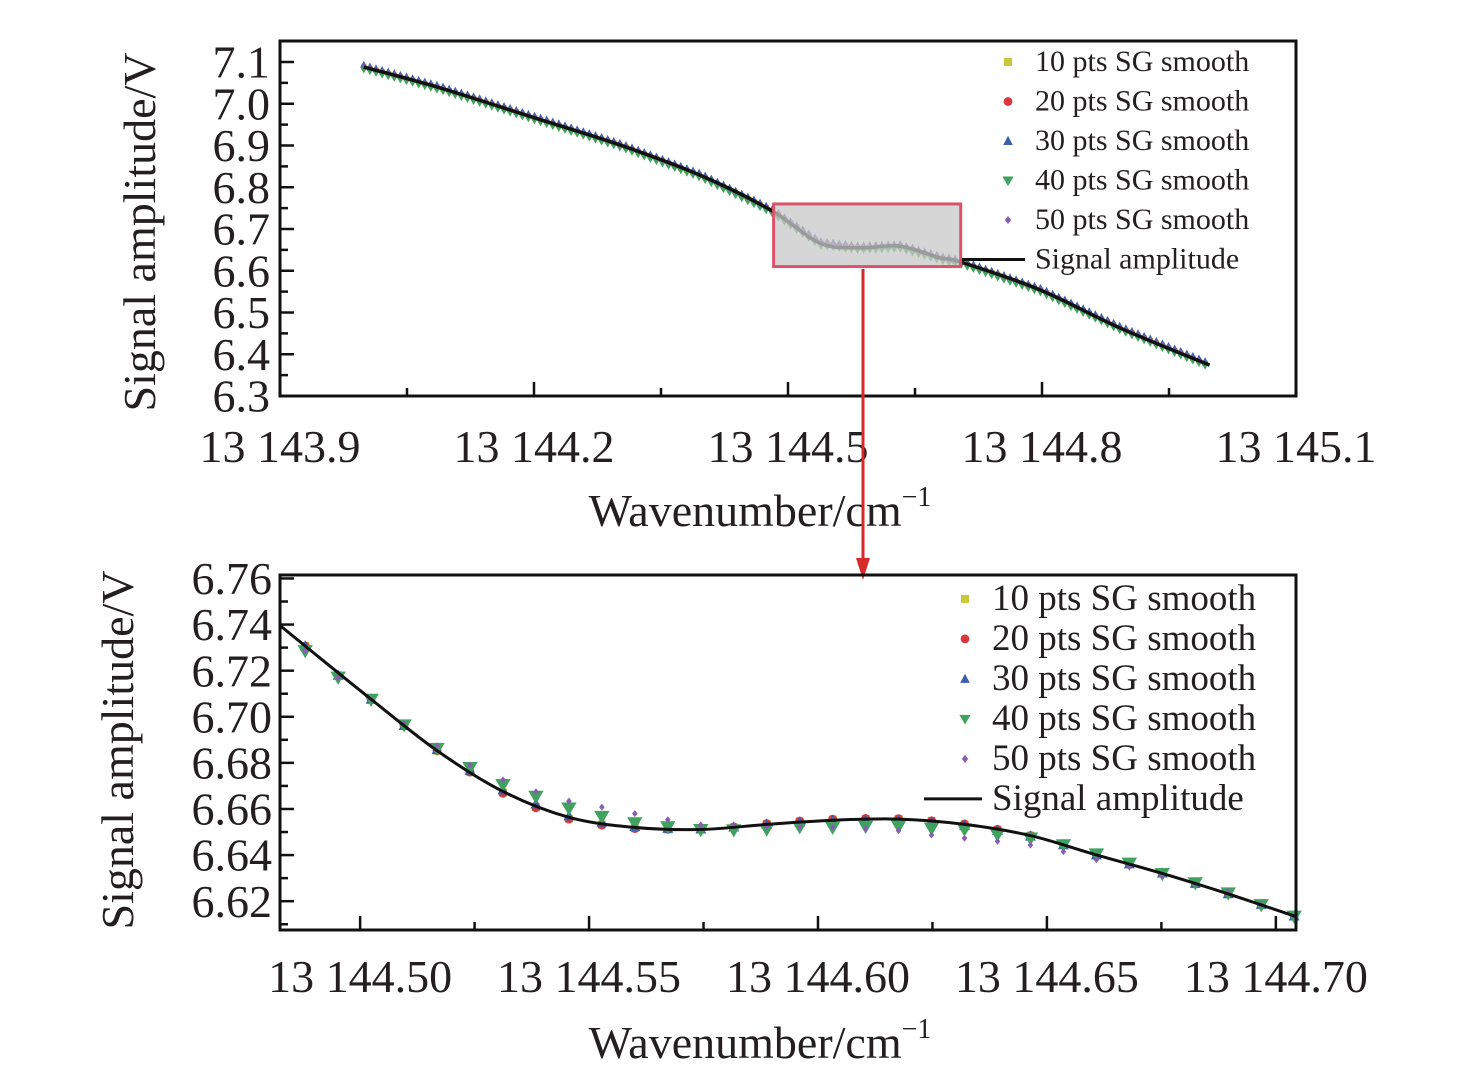 The width and height of the screenshot is (1476, 1083). I want to click on top-legend-marker-triangle-up, so click(1008, 140).